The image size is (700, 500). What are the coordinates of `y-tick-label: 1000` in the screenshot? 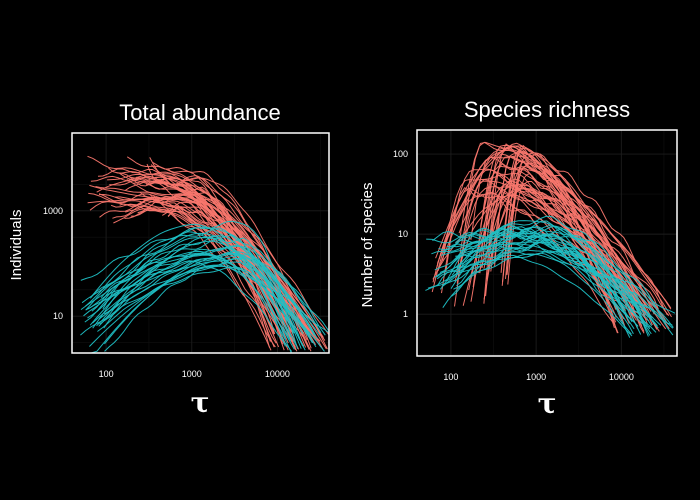 It's located at (53, 211).